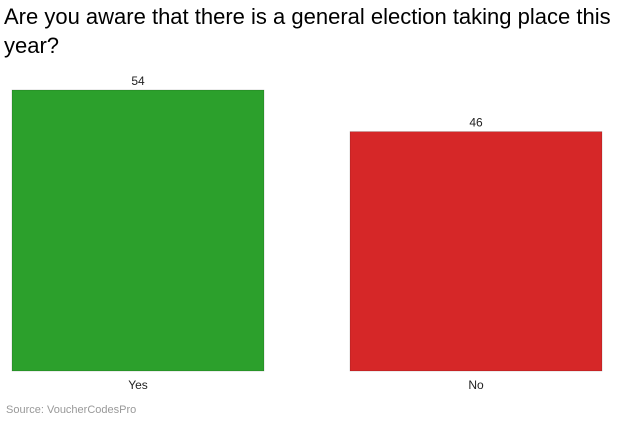 Image resolution: width=636 pixels, height=426 pixels. I want to click on tick-label-no: No, so click(476, 385).